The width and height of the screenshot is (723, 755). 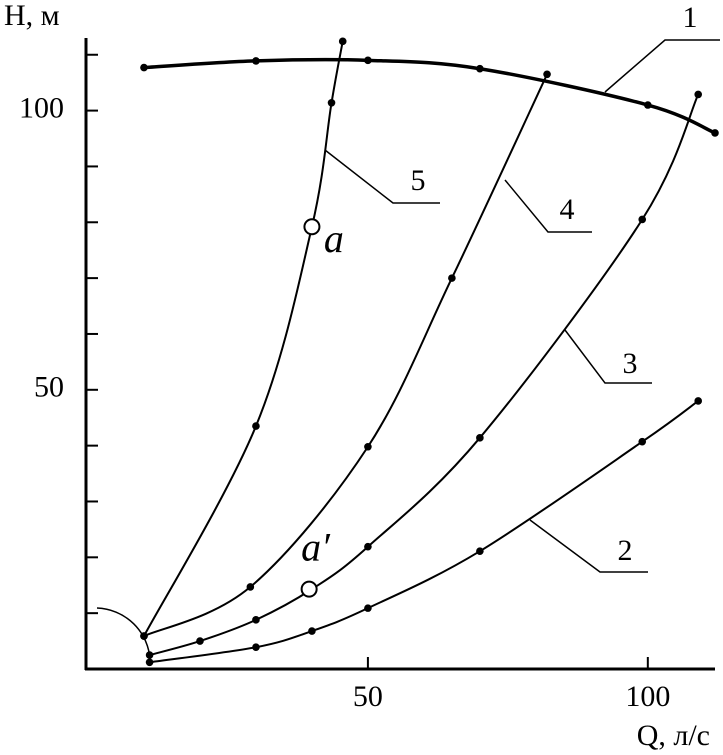 What do you see at coordinates (334, 238) in the screenshot?
I see `point-label: a` at bounding box center [334, 238].